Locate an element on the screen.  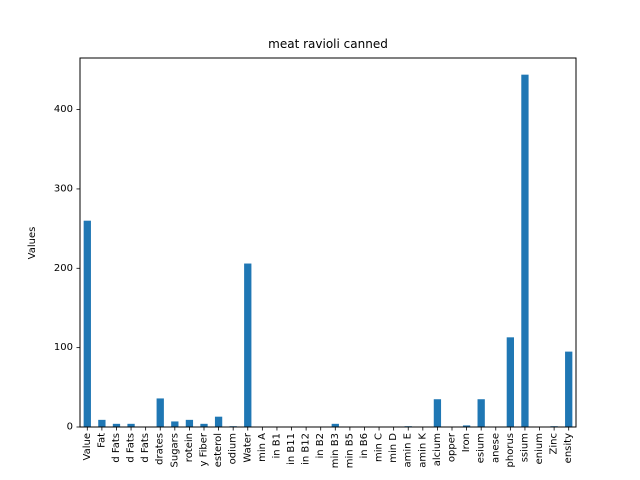
y-axis-title: Values is located at coordinates (32, 243).